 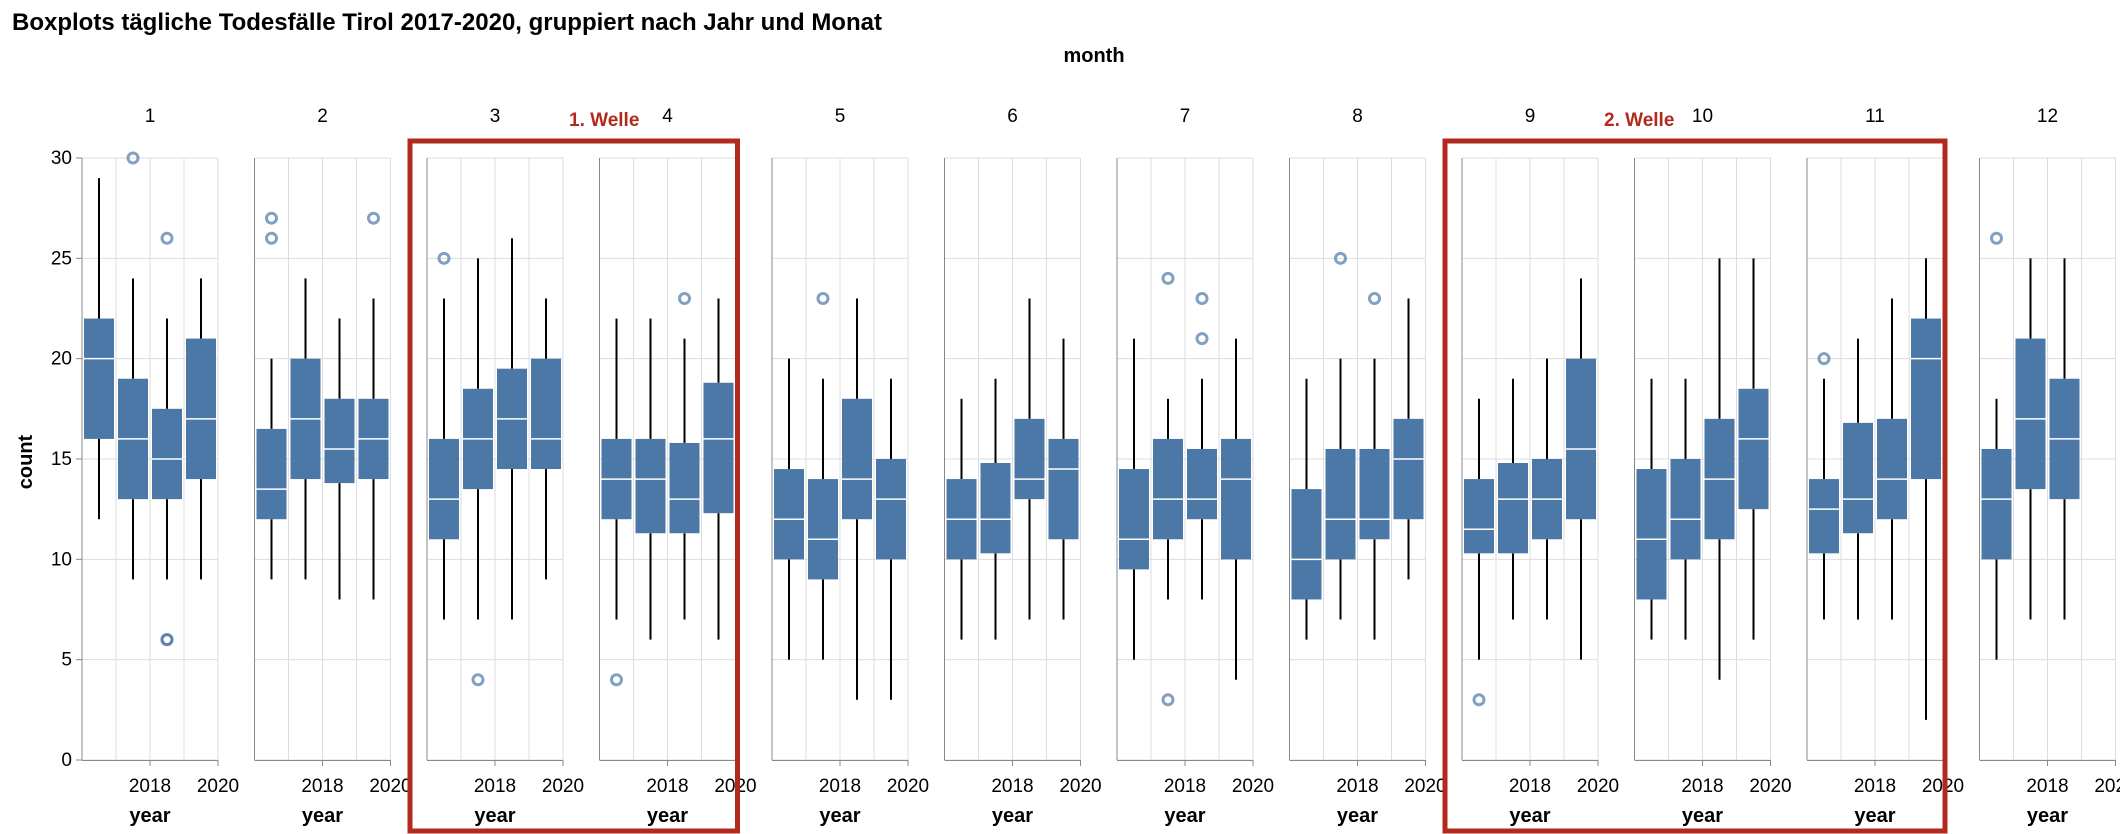 What do you see at coordinates (1202, 445) in the screenshot?
I see `box-7-2019` at bounding box center [1202, 445].